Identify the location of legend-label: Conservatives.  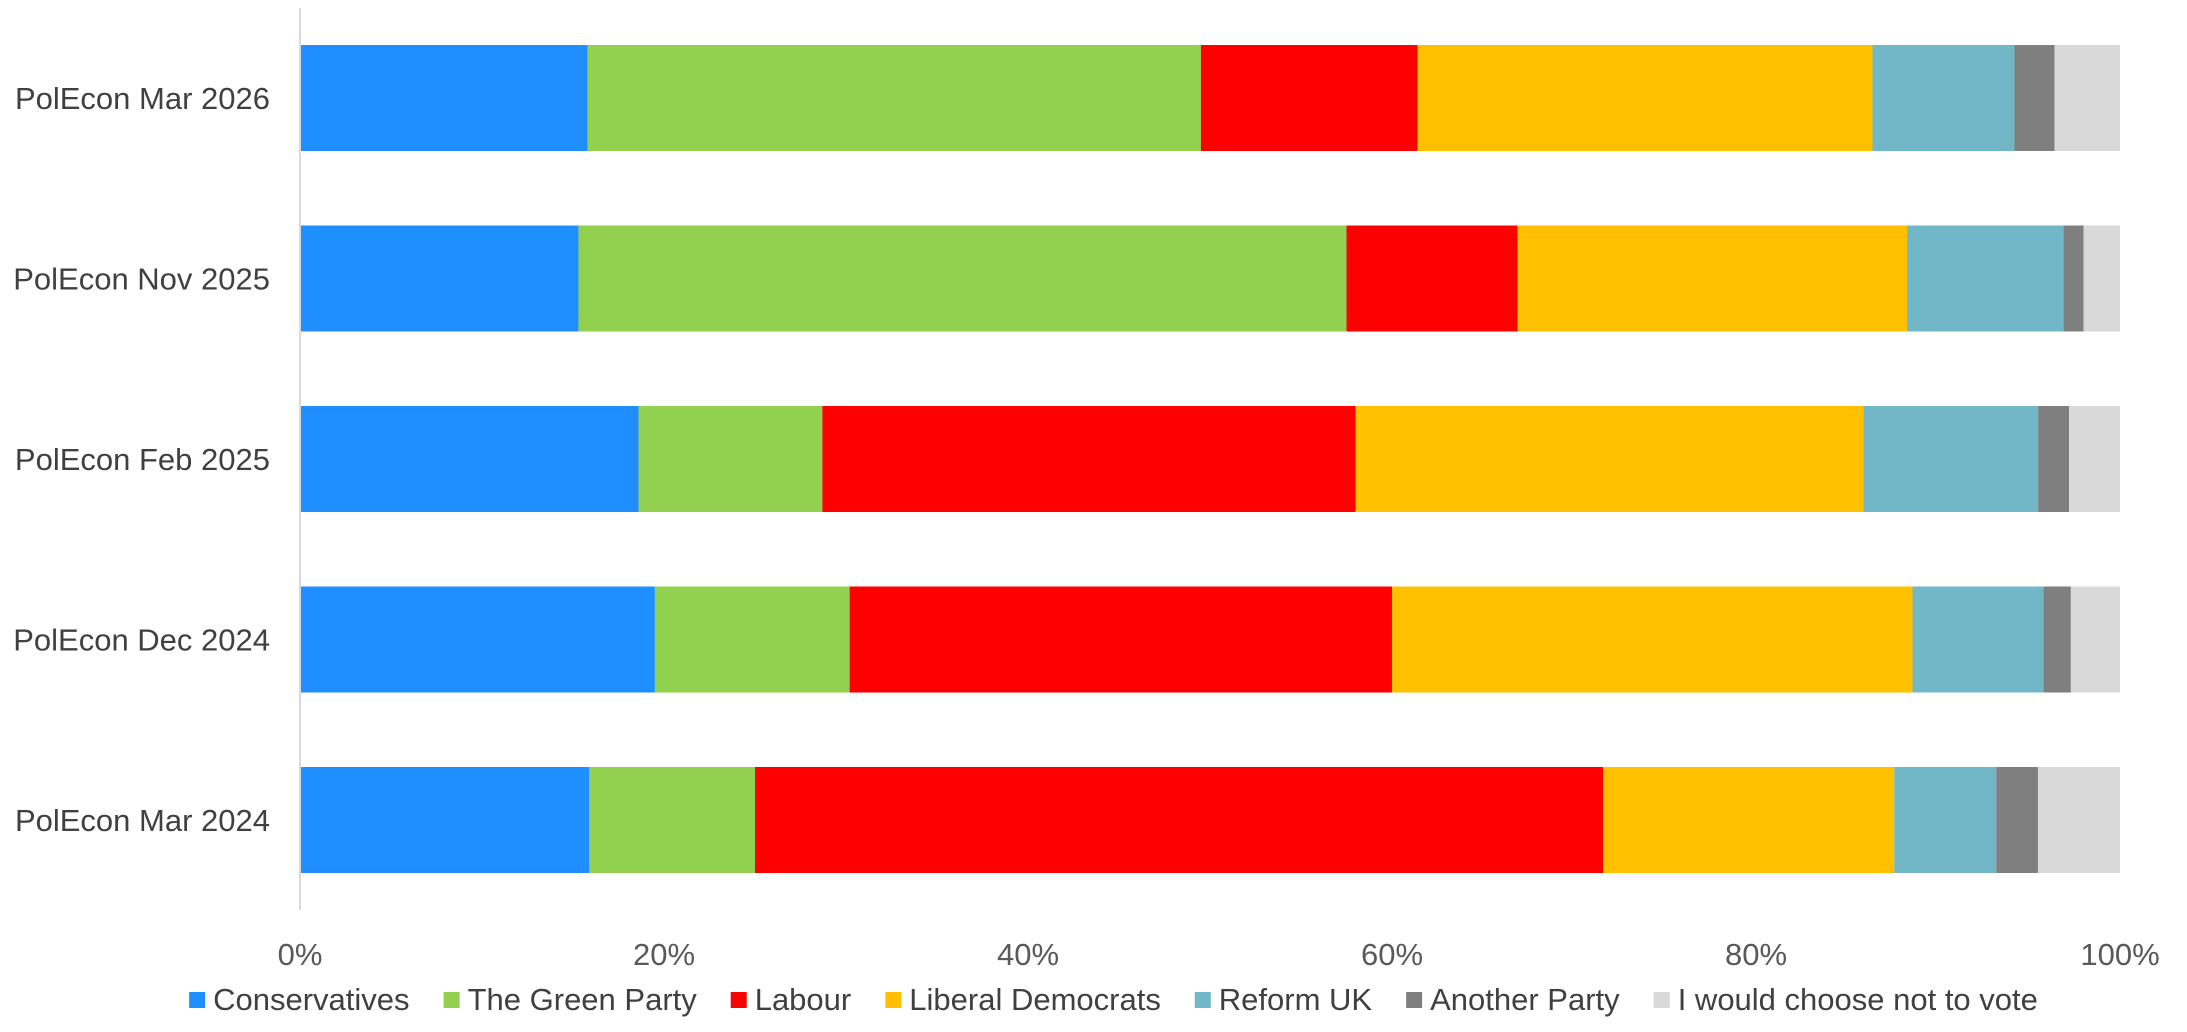
(311, 999).